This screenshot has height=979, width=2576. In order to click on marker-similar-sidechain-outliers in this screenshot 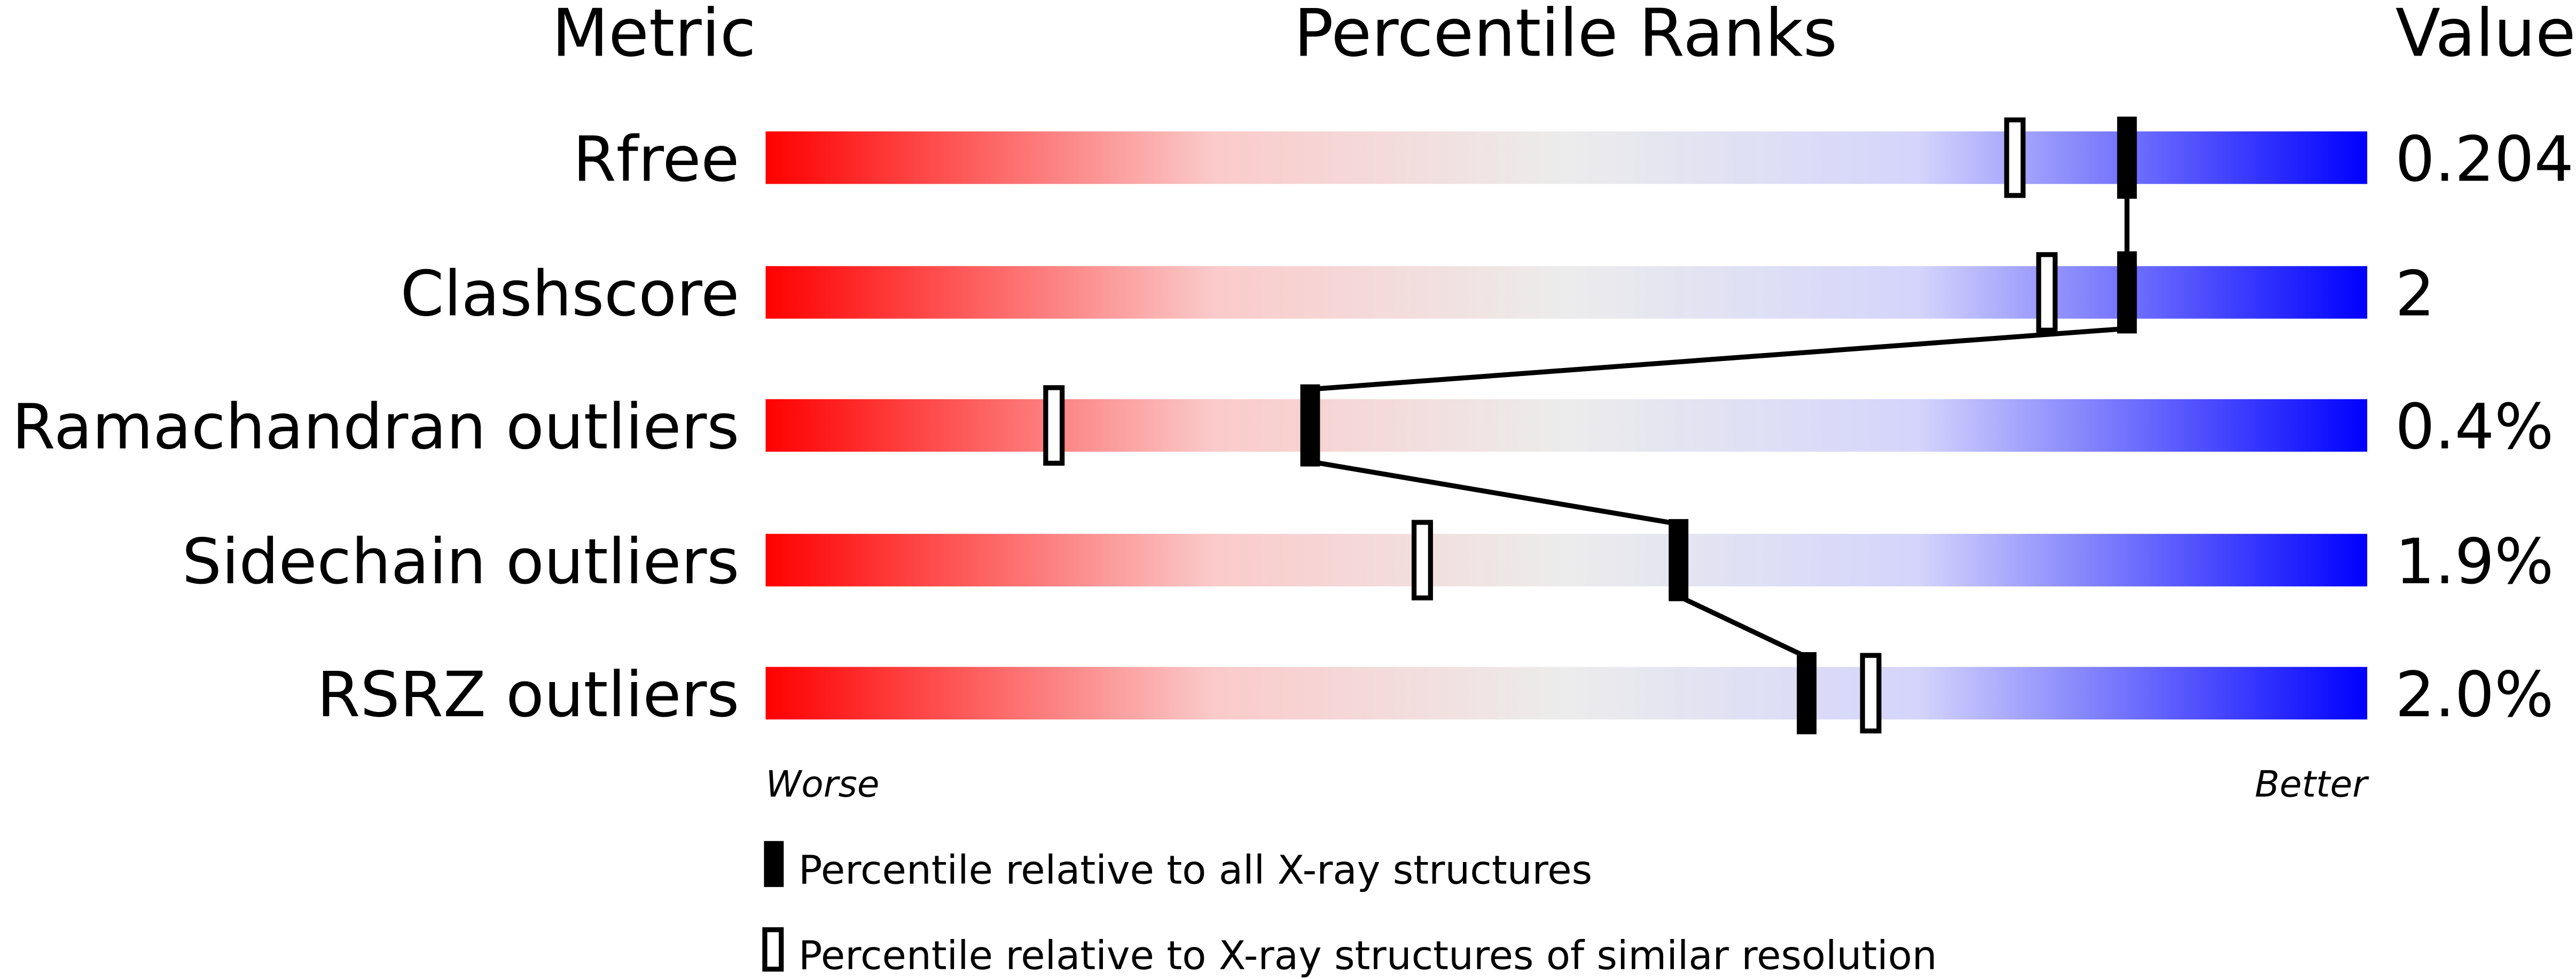, I will do `click(1422, 560)`.